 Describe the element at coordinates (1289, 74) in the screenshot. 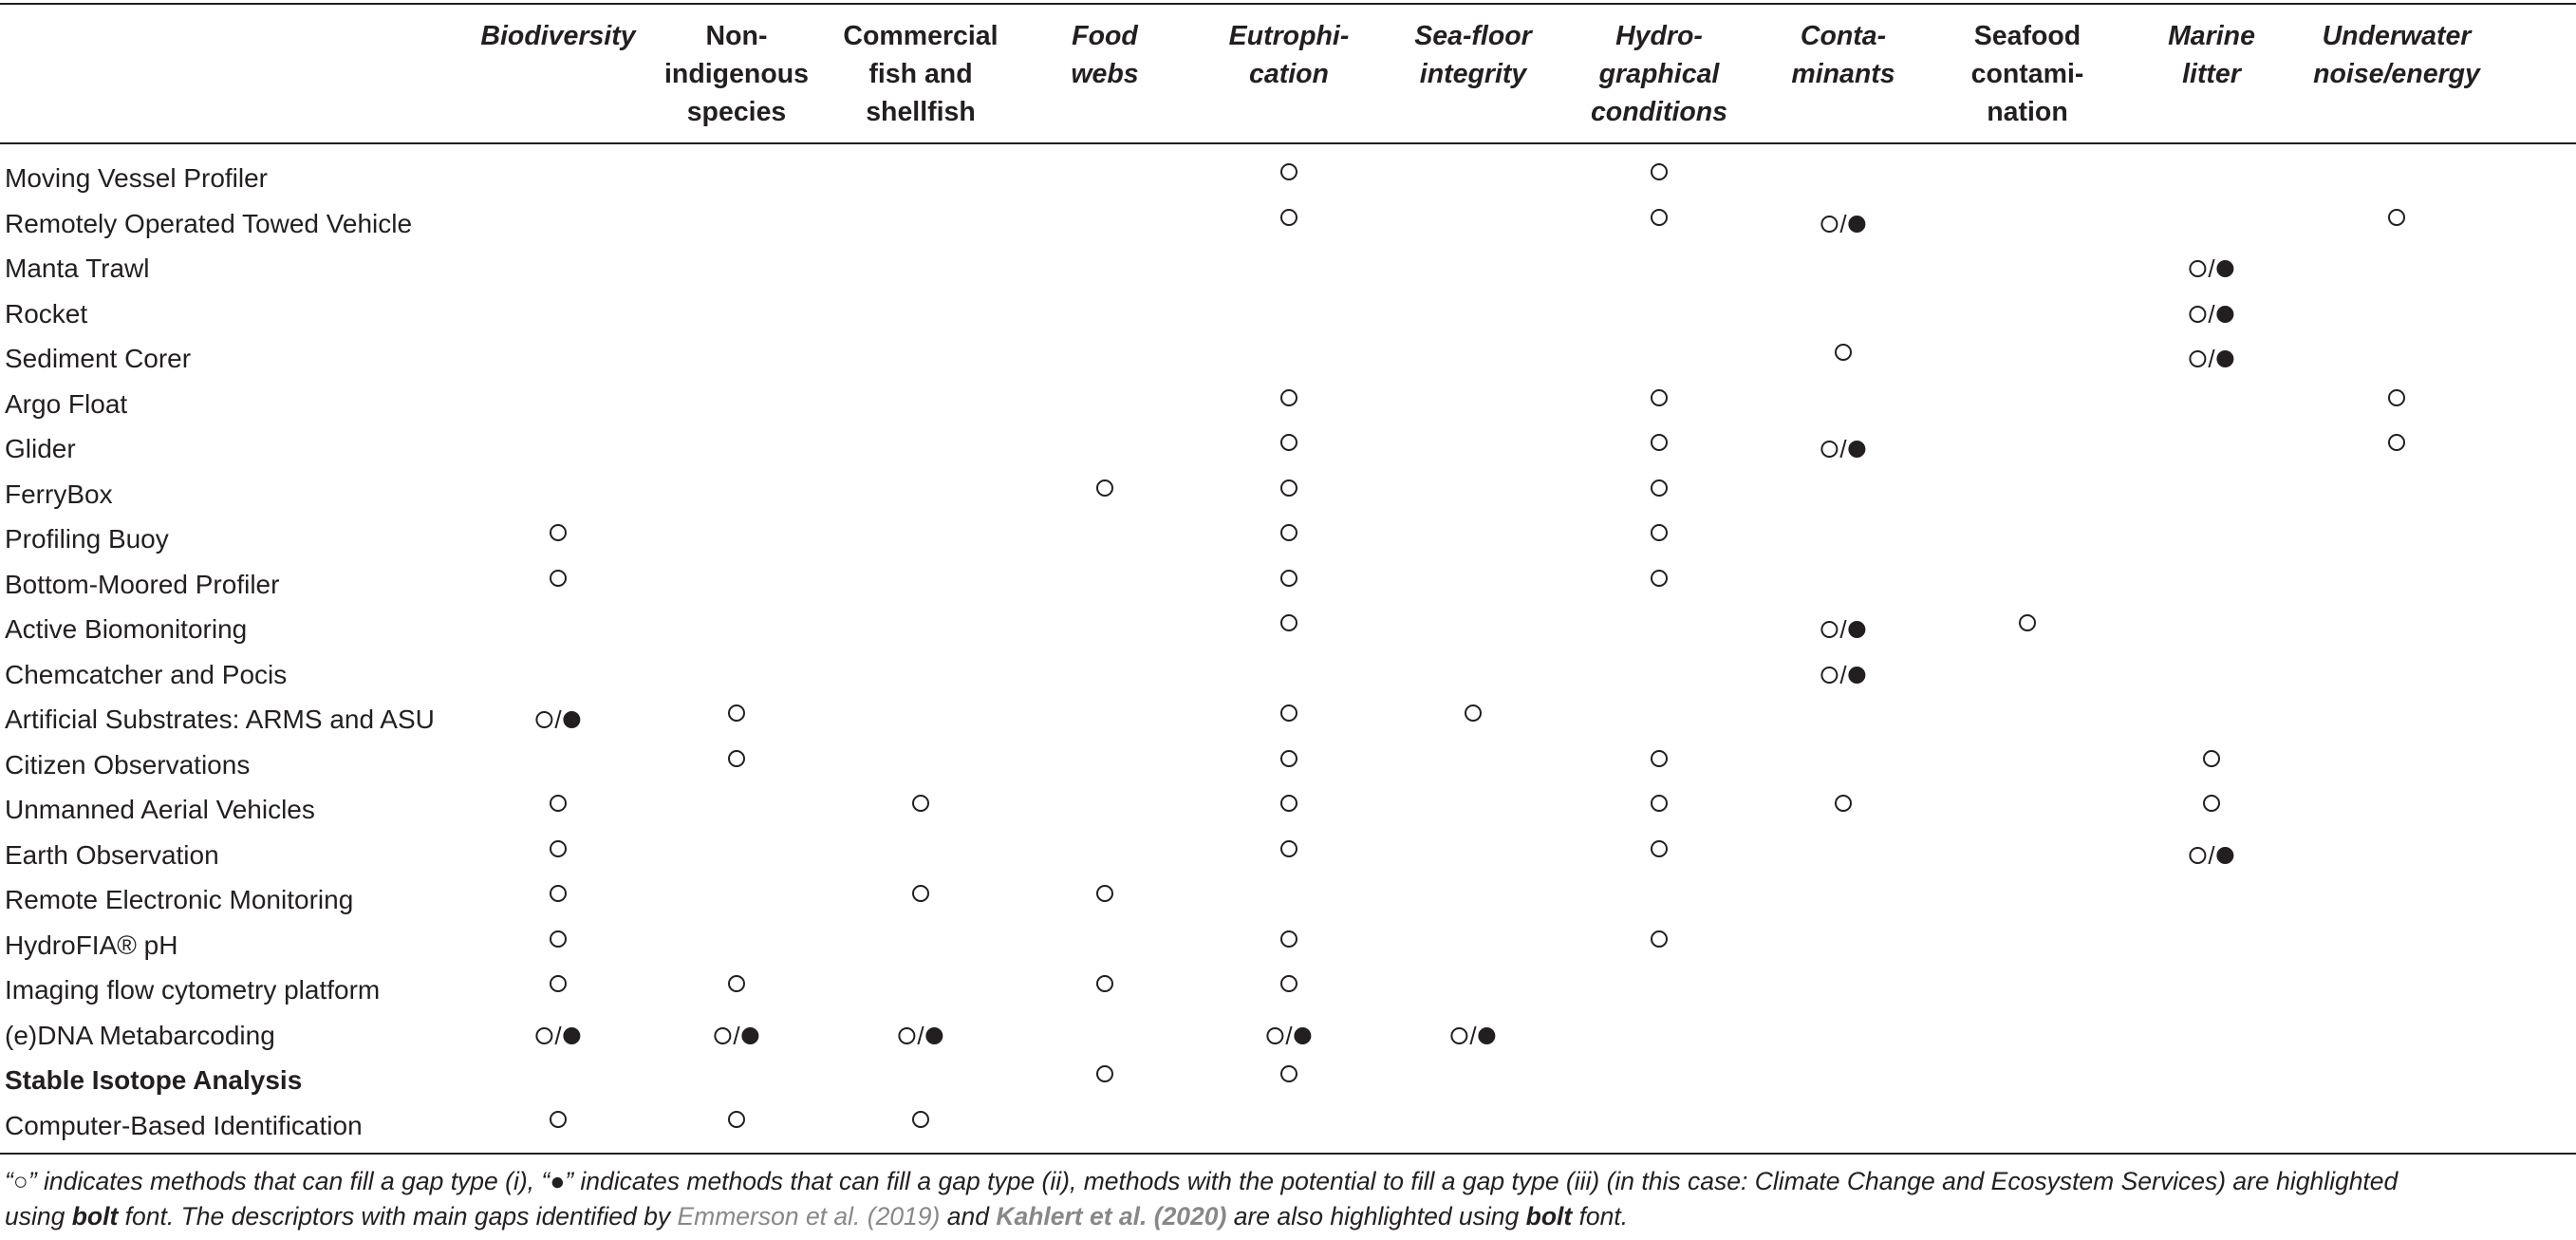

I see `column-header-line: cation` at that location.